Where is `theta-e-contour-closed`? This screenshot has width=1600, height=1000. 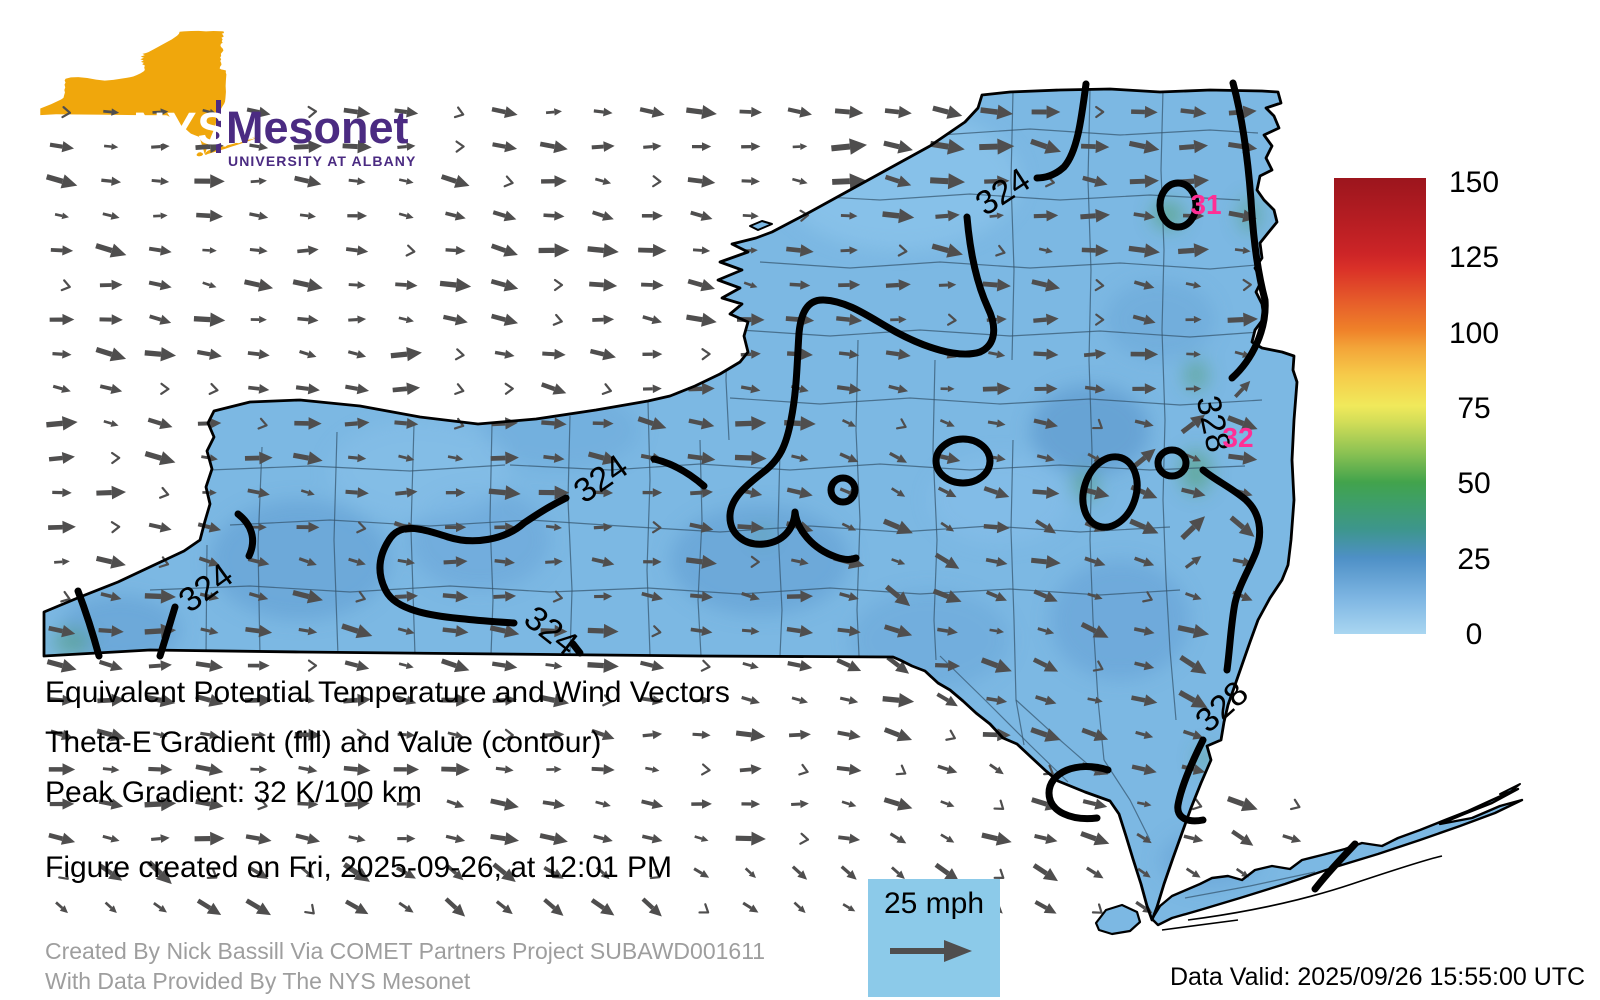
theta-e-contour-closed is located at coordinates (1172, 463).